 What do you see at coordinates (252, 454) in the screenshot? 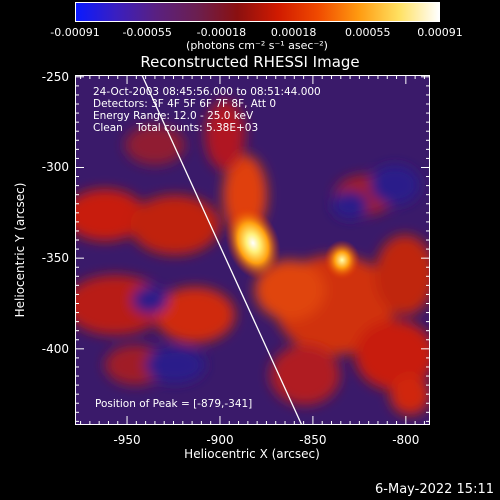
I see `x-axis-label: Heliocentric X (arcsec)` at bounding box center [252, 454].